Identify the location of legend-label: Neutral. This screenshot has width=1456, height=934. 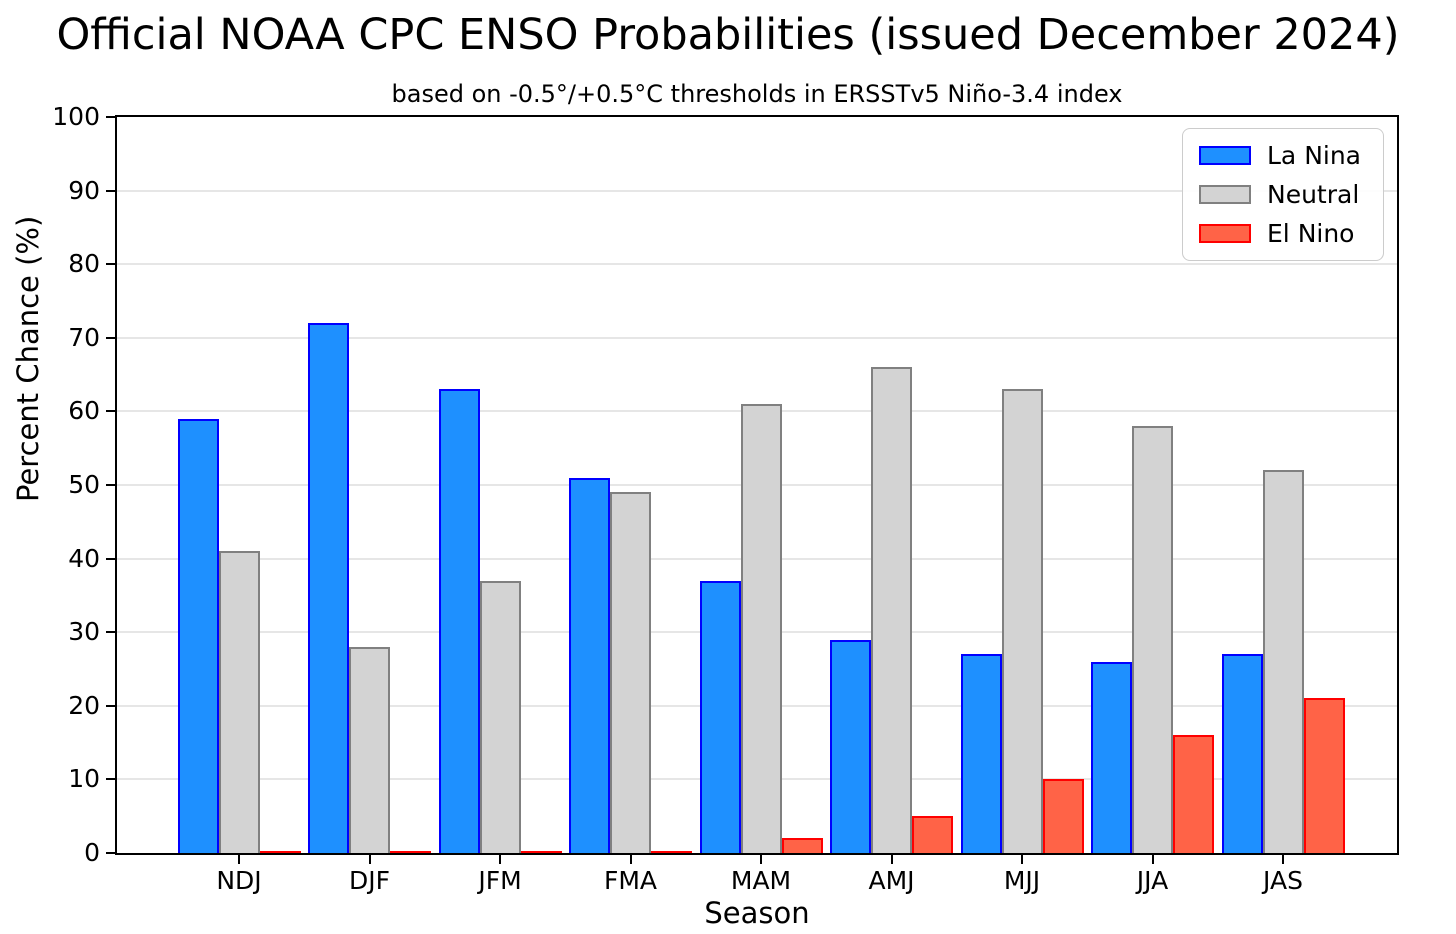
(1313, 194).